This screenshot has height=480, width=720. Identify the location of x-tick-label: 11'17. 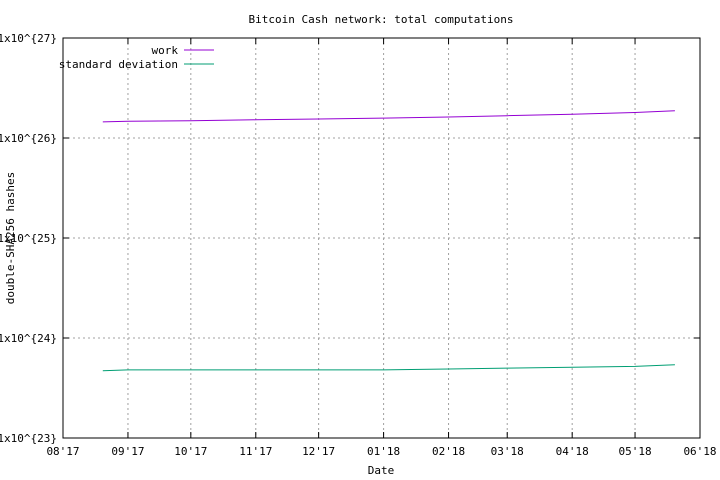
(255, 451).